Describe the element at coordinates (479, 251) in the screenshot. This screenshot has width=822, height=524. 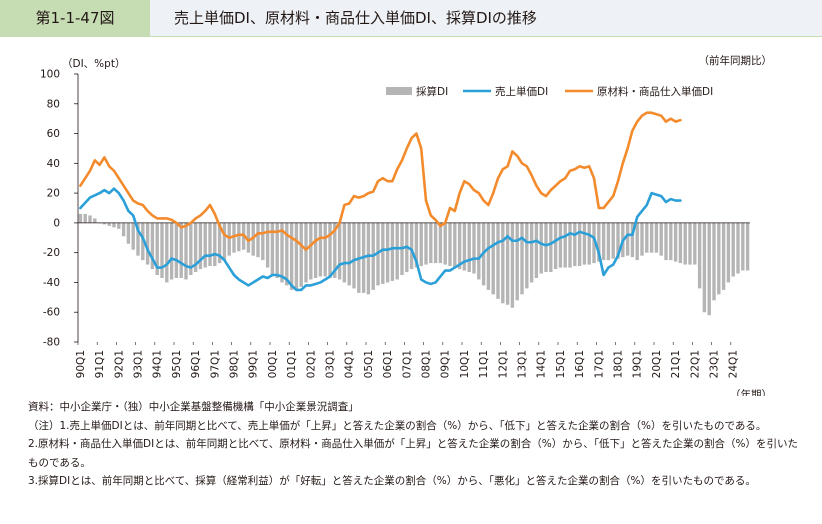
I see `bar-saisan-10Q4` at that location.